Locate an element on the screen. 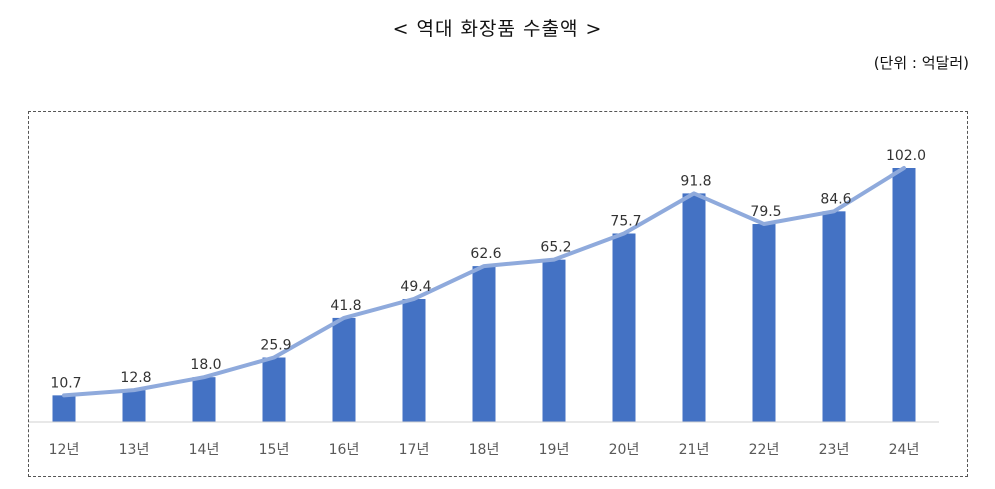  data-label-12: 102.0 is located at coordinates (906, 156).